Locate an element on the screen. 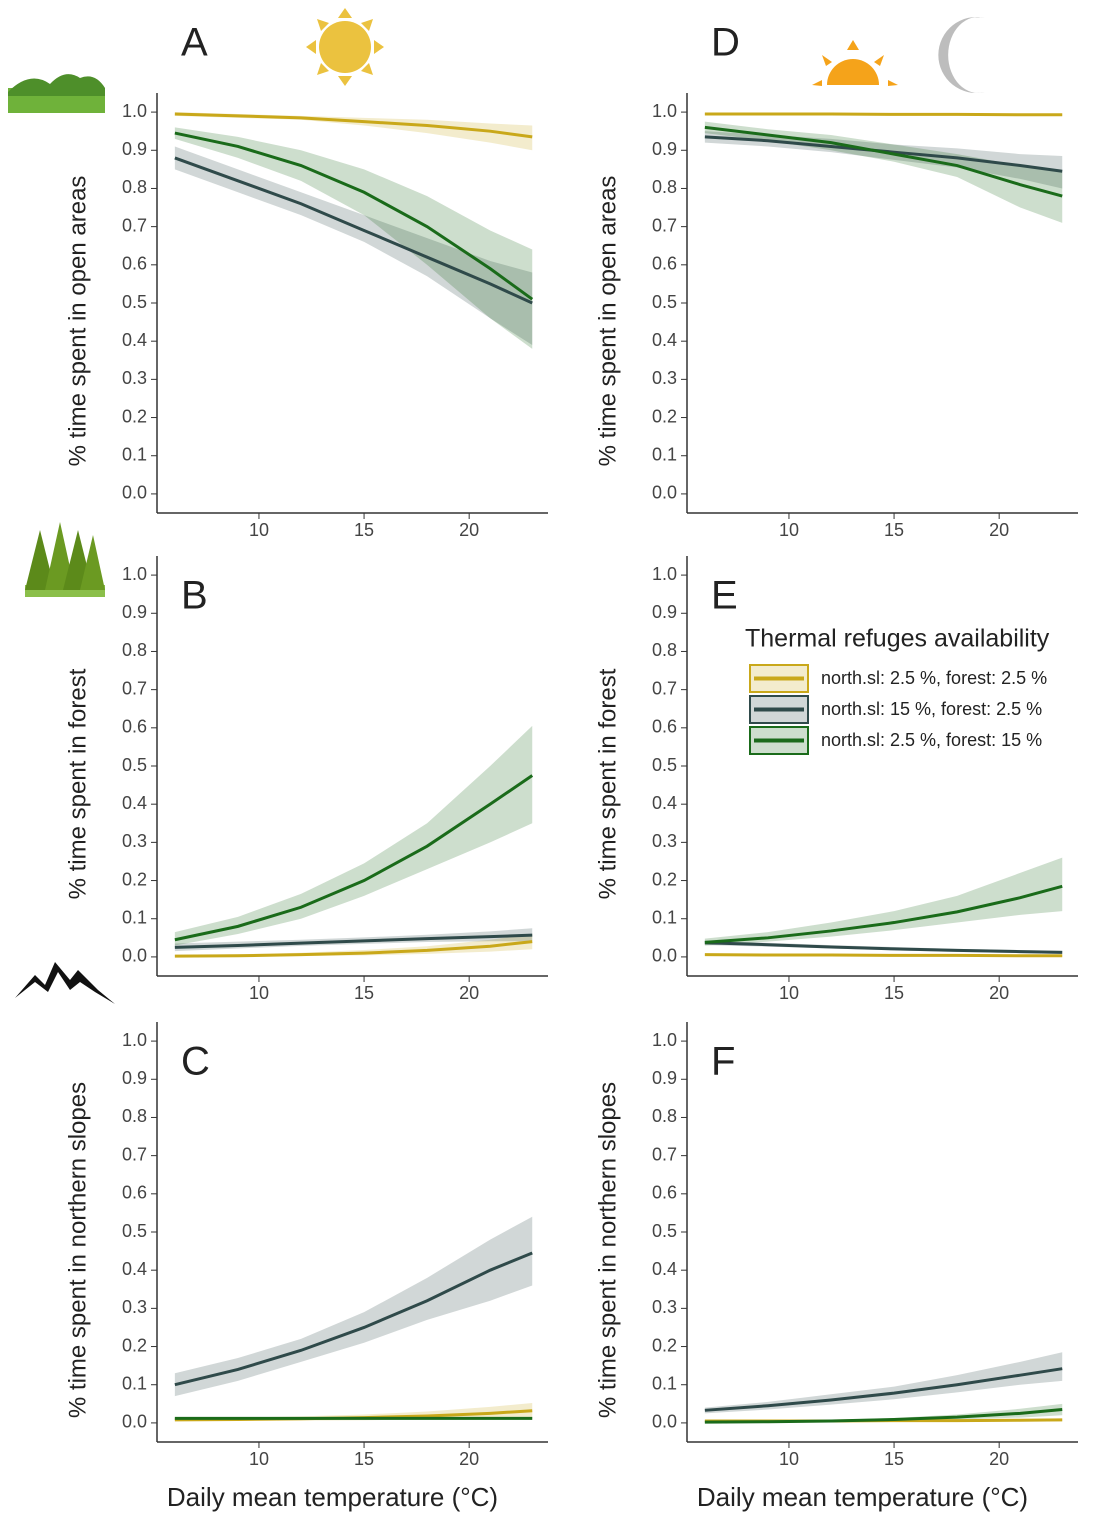  moon-icon is located at coordinates (961, 55).